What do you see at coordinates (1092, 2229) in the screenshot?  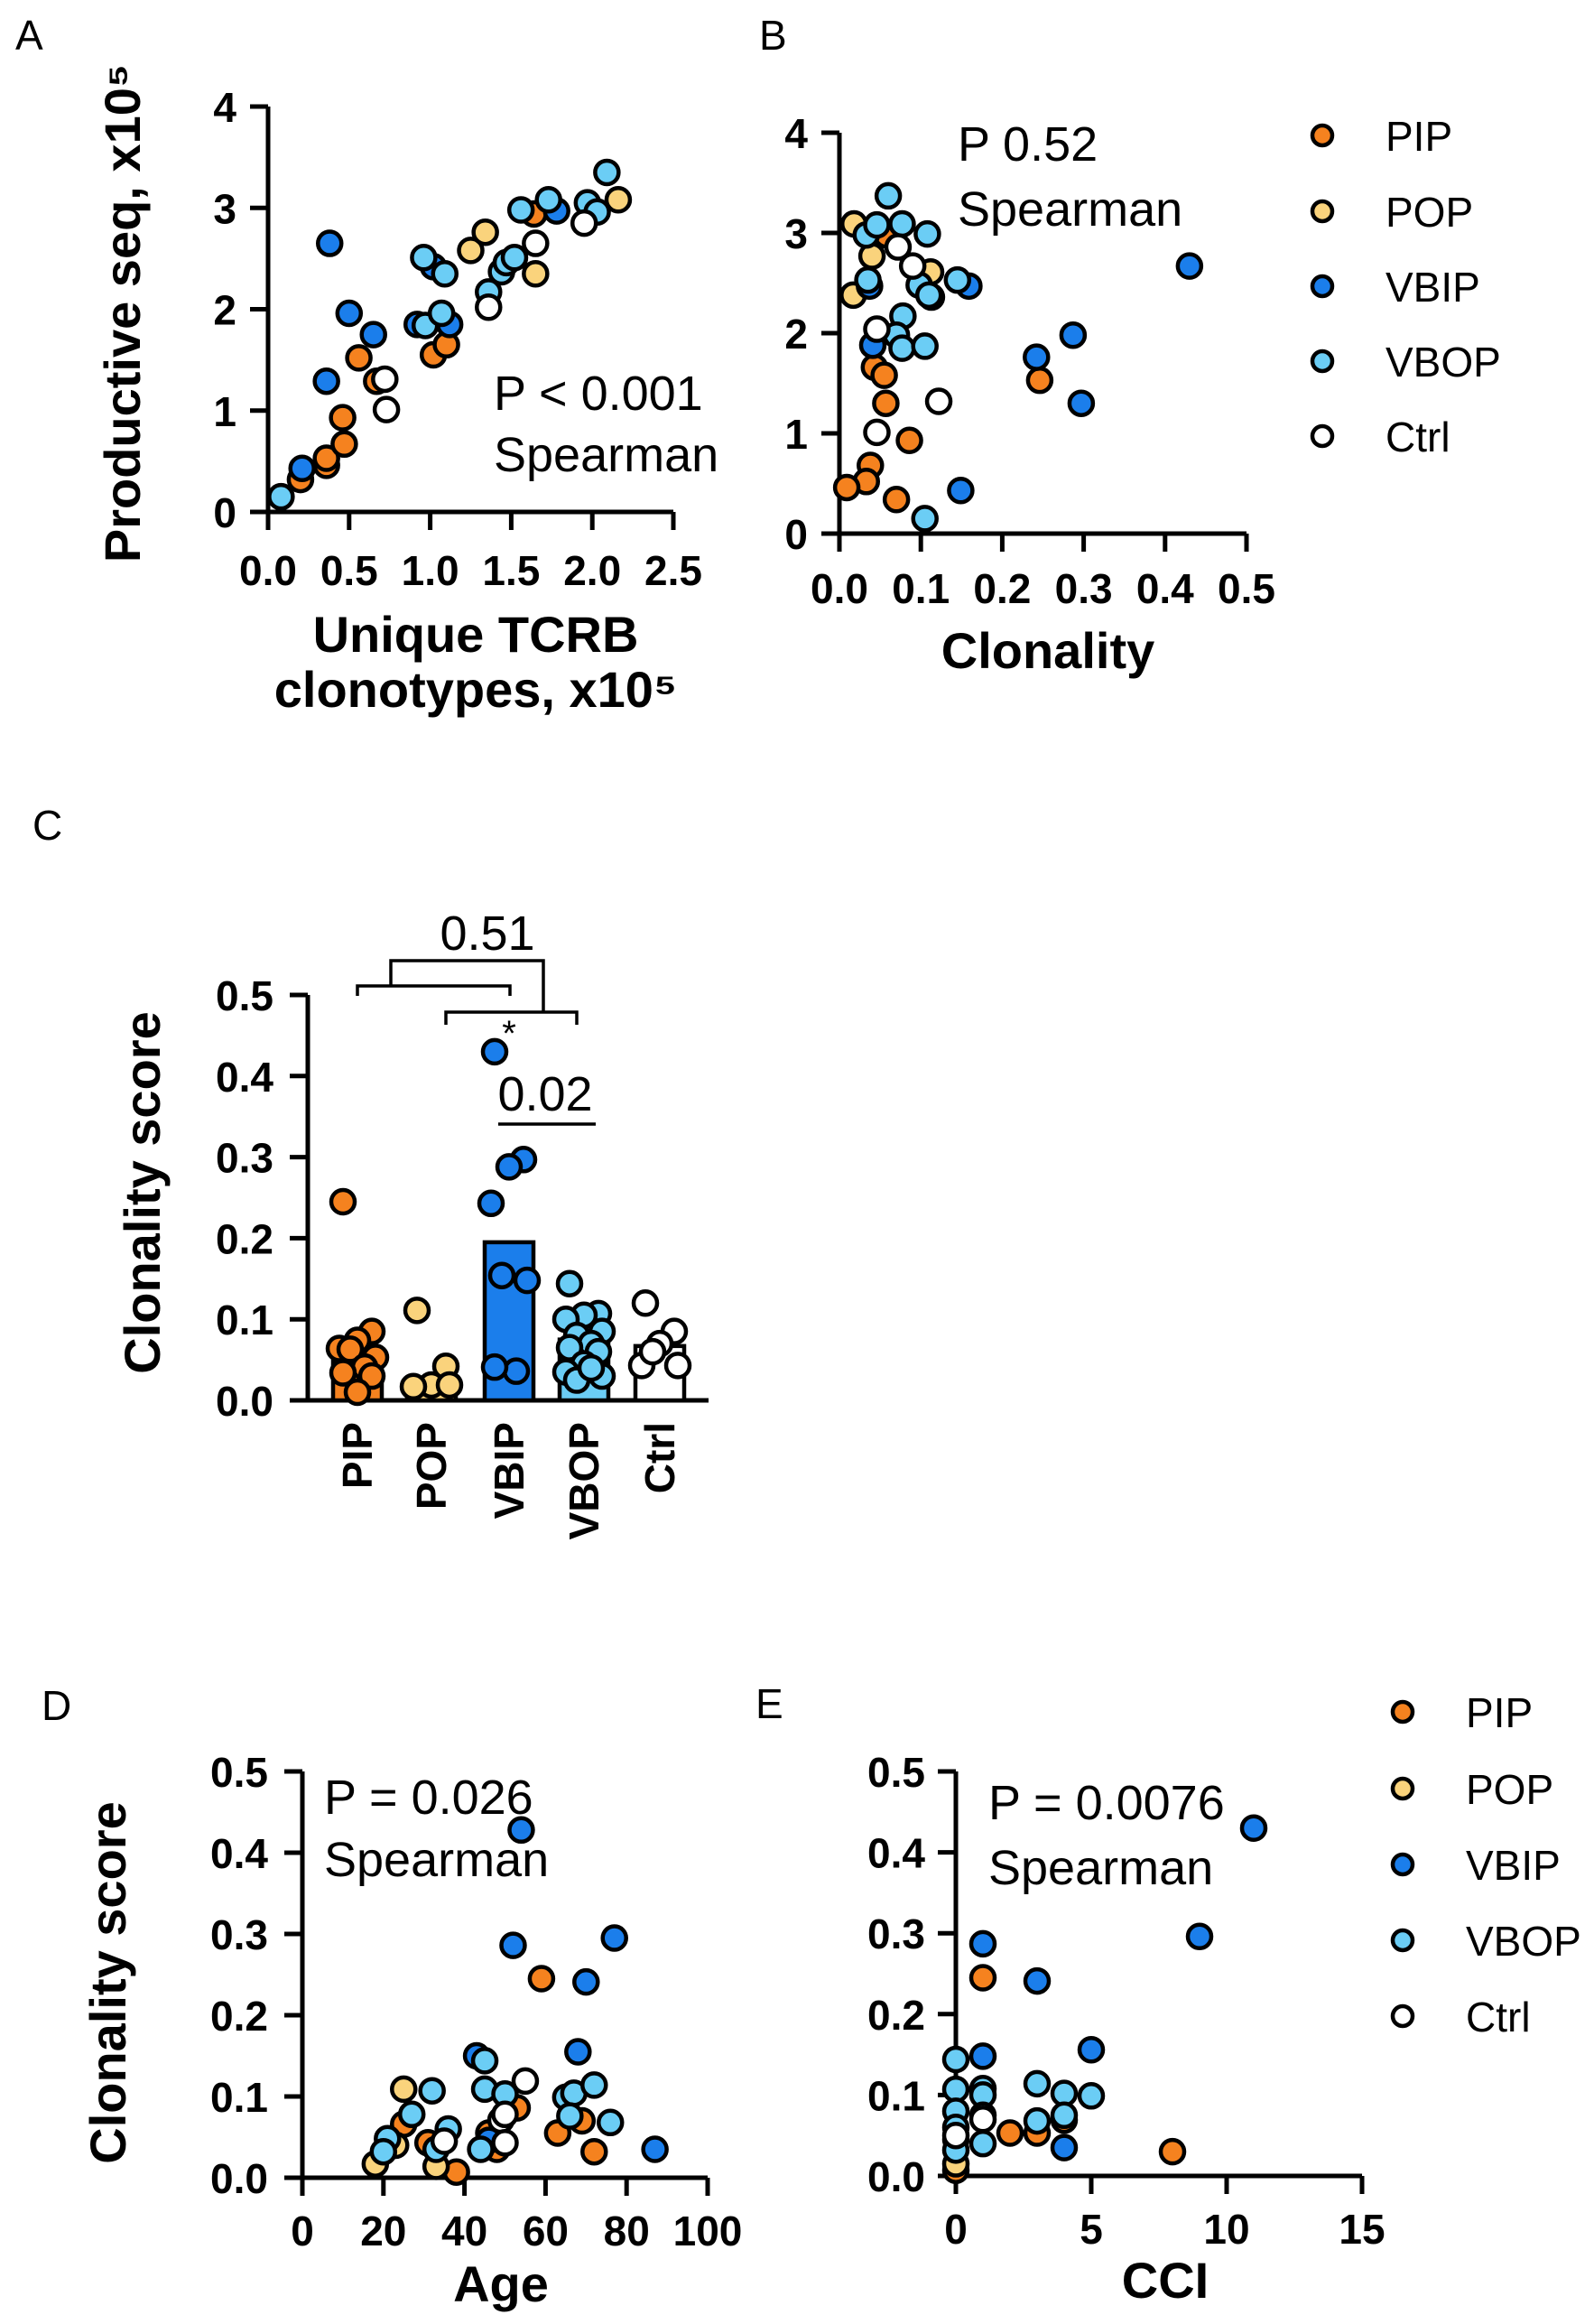 I see `x-tick-label: 5` at bounding box center [1092, 2229].